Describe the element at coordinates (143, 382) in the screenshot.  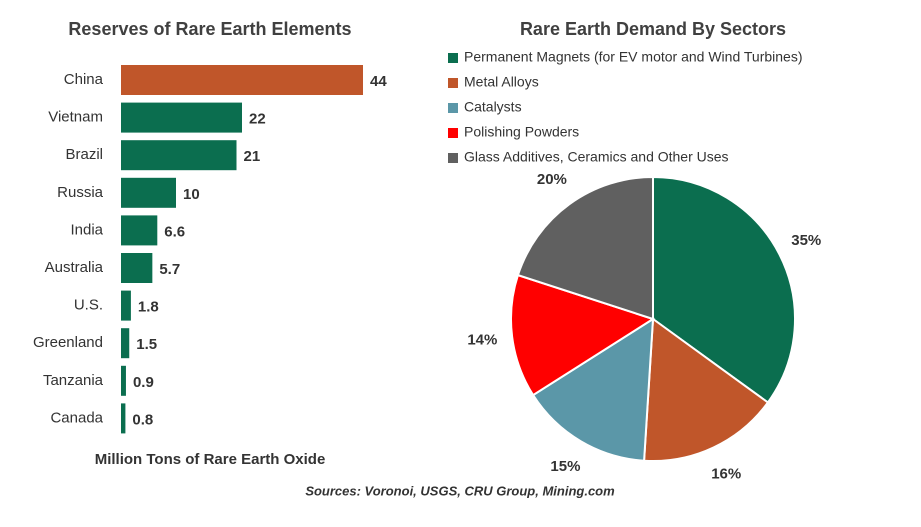
I see `value-label: 0.9` at that location.